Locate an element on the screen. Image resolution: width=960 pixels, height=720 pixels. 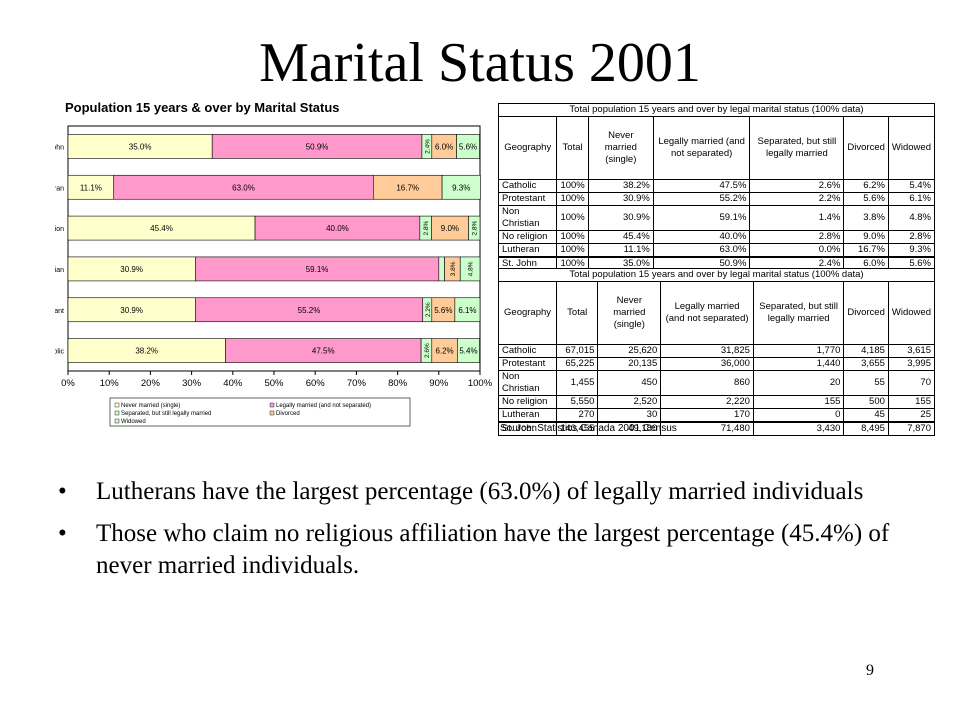
header-total: Total is located at coordinates (577, 313).